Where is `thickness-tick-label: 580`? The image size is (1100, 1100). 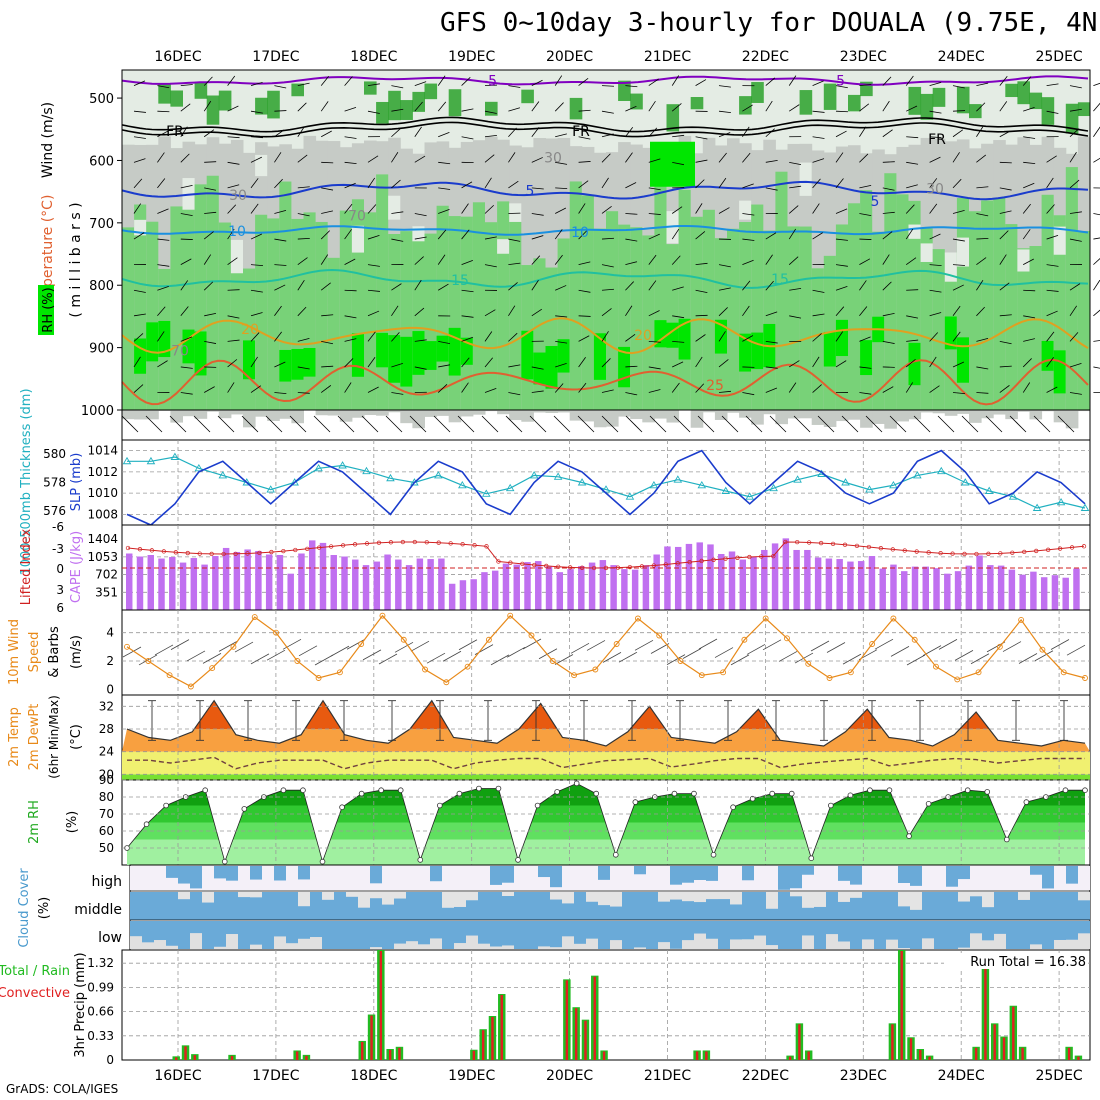
thickness-tick-label: 580 is located at coordinates (54, 454).